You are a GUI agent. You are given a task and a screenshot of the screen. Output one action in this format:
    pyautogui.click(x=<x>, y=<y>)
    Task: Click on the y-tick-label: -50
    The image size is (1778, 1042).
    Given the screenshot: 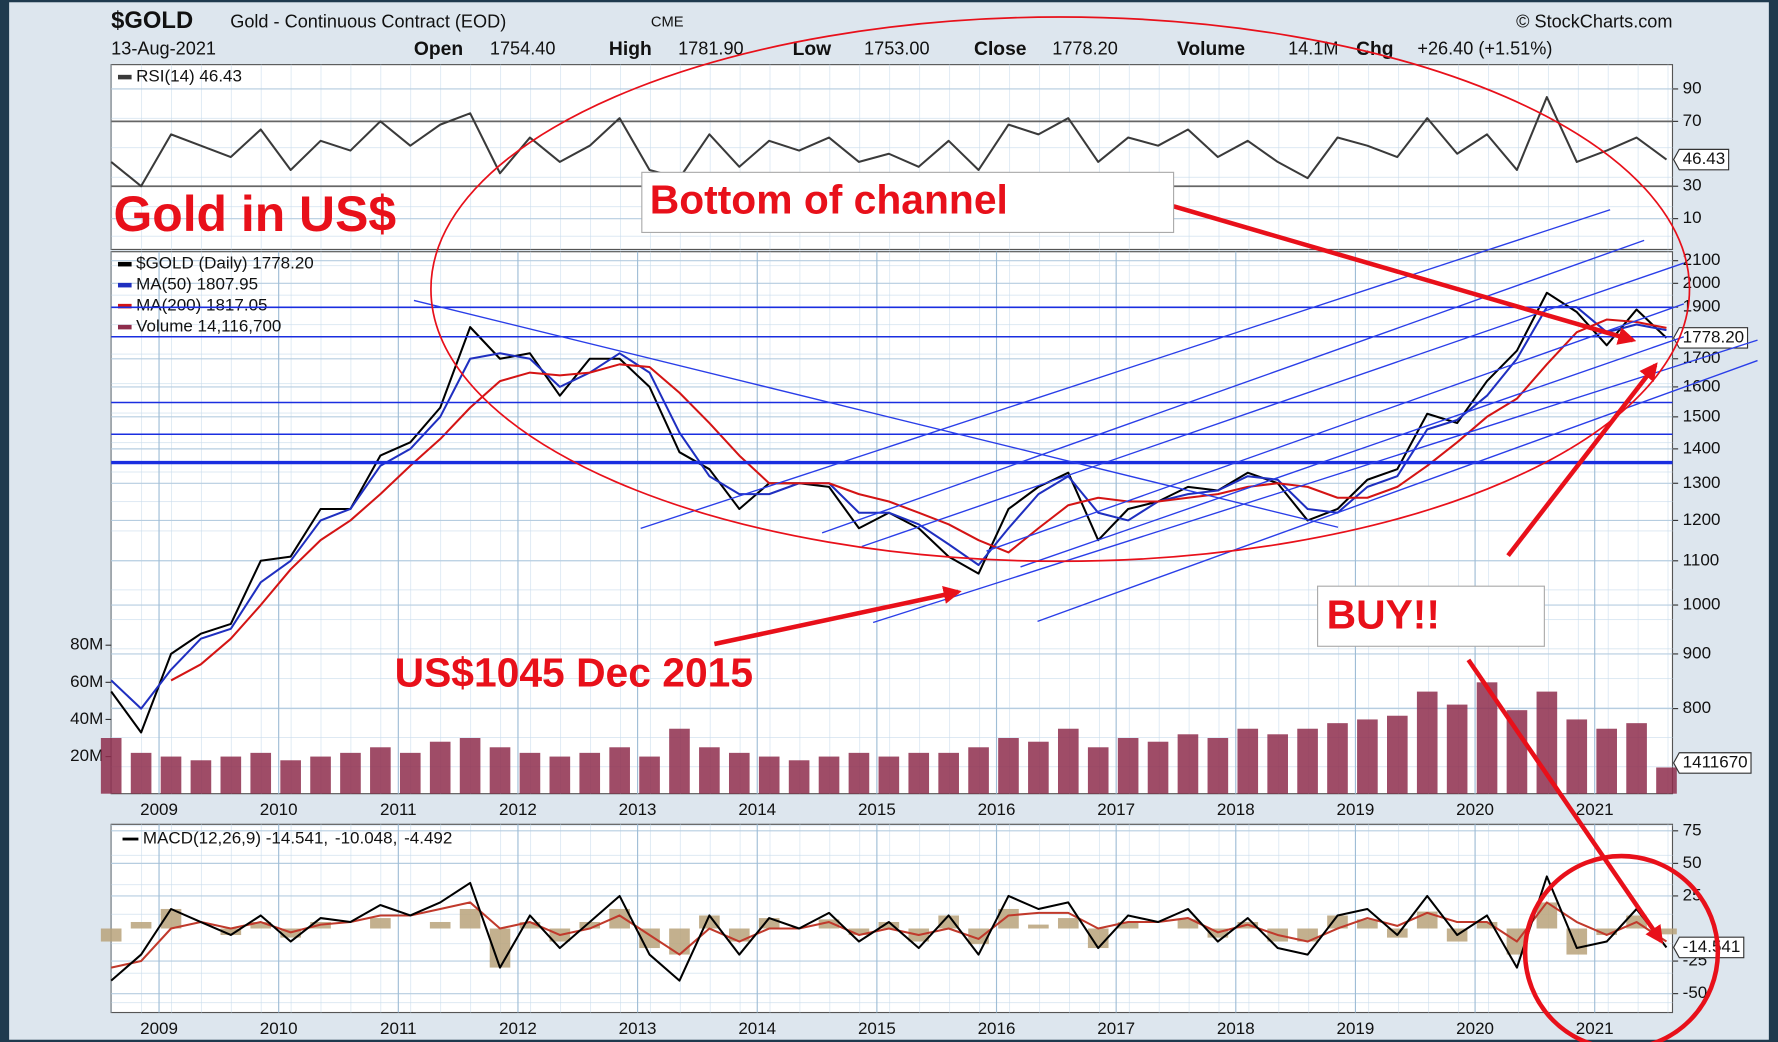 What is the action you would take?
    pyautogui.click(x=1695, y=992)
    